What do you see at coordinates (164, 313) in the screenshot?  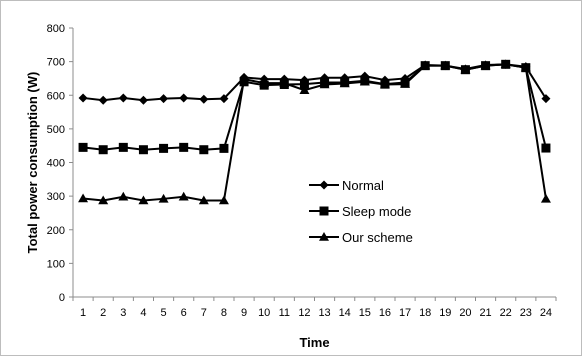 I see `x-tick-label: 5` at bounding box center [164, 313].